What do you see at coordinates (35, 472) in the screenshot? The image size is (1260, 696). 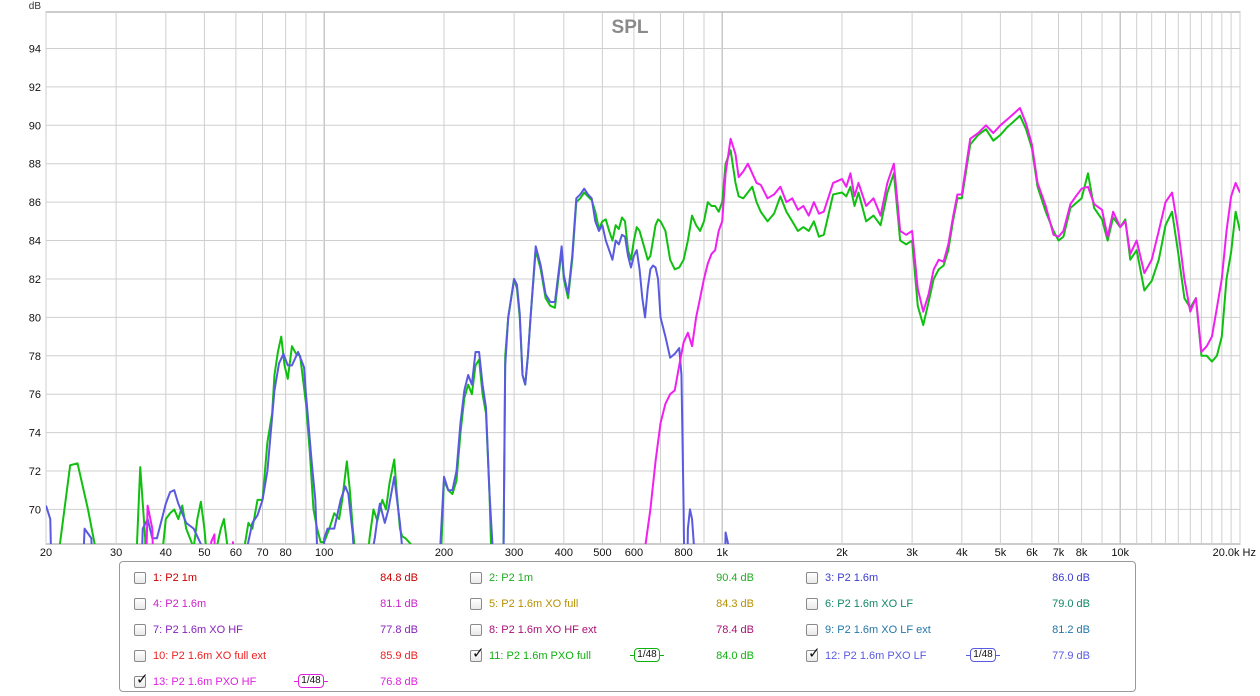 I see `y-tick-label: 72` at bounding box center [35, 472].